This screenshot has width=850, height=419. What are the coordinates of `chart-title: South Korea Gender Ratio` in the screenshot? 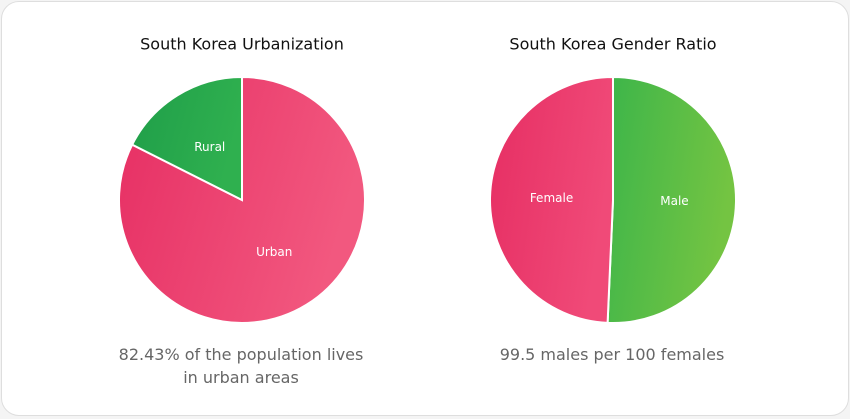 It's located at (612, 44).